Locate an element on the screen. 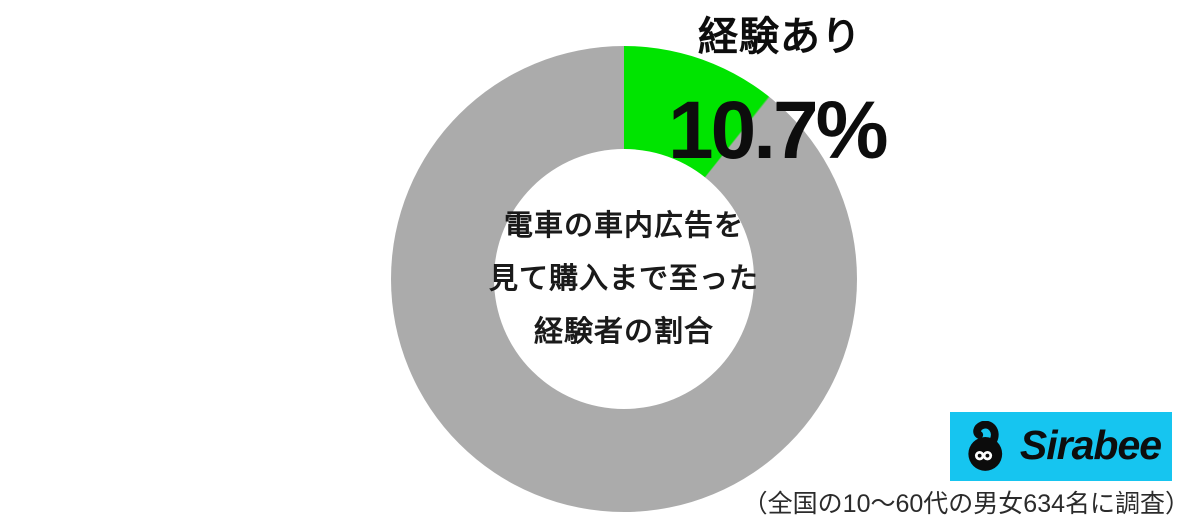 The width and height of the screenshot is (1200, 522). sirabee-logo: Sirabee is located at coordinates (1061, 446).